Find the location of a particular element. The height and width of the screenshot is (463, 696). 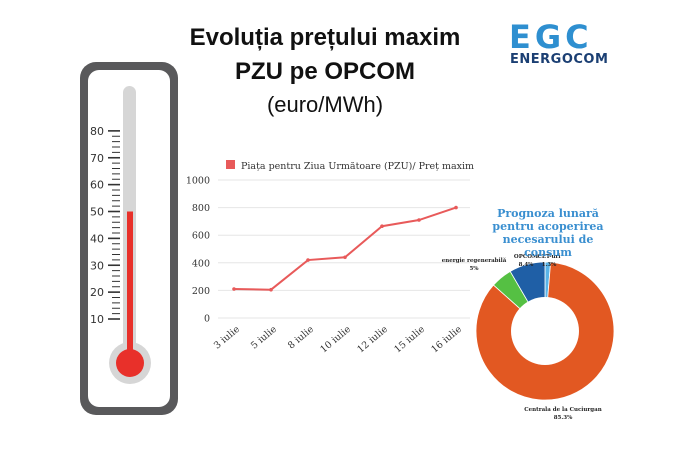

thermometer-mercury is located at coordinates (130, 281).